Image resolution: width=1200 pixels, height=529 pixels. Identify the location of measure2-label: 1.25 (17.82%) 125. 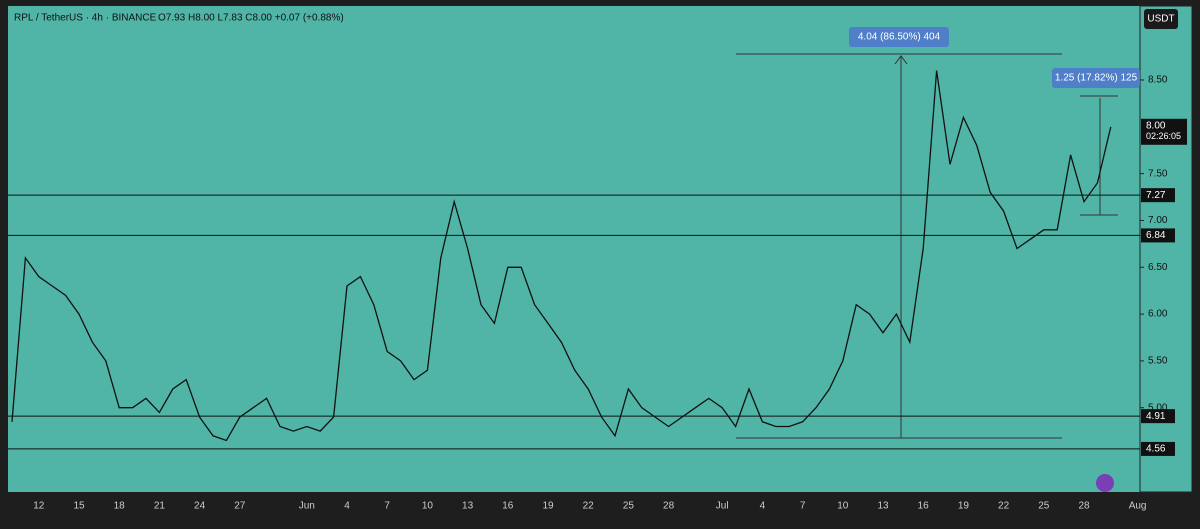
(1096, 78).